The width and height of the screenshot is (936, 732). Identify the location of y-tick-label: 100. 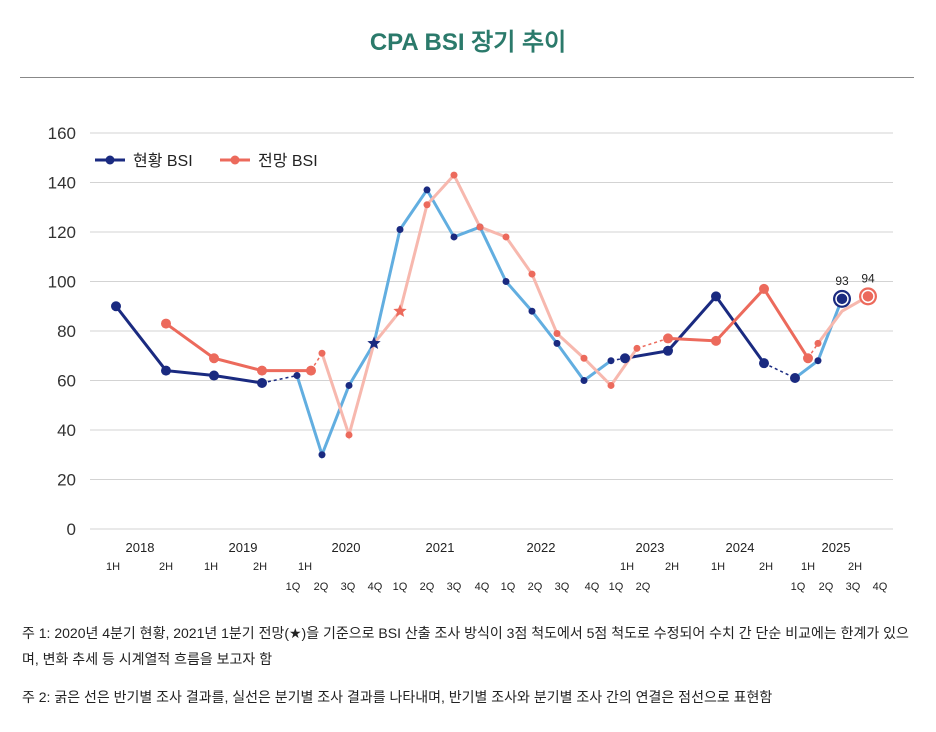
(62, 282).